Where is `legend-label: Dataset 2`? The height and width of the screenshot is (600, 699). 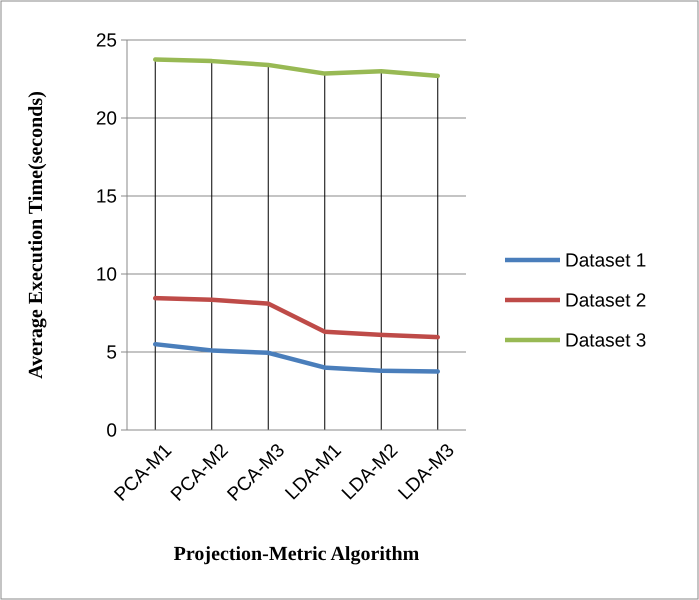 legend-label: Dataset 2 is located at coordinates (605, 301).